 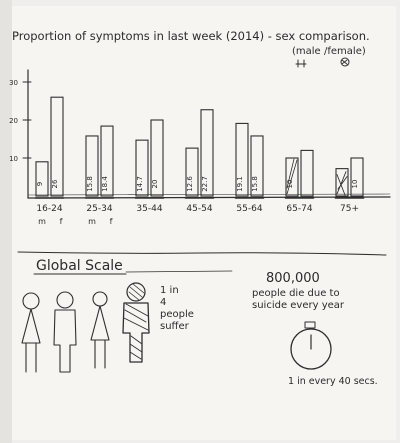 I want to click on legend-male: (male, so click(x=306, y=51).